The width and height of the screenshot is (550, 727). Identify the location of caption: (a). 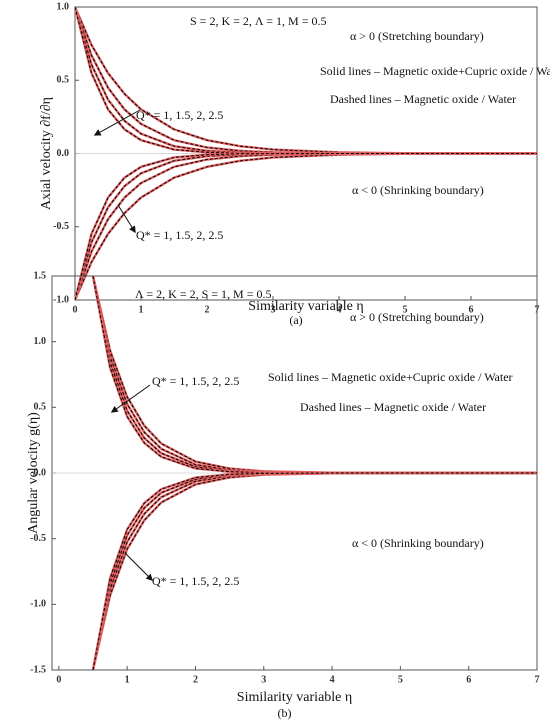
(295, 320).